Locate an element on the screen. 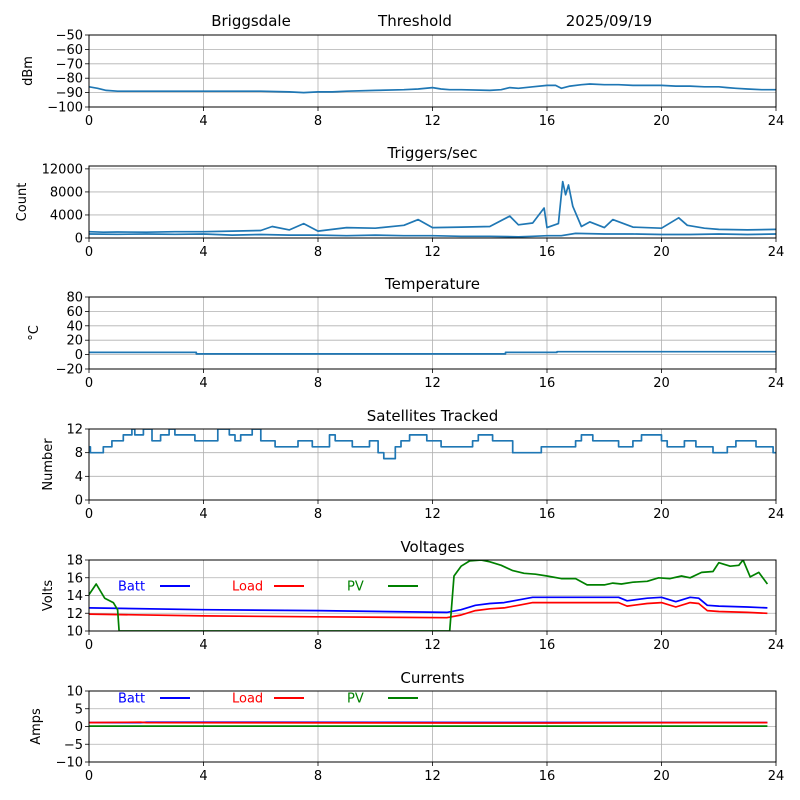  y-axis-label: Count is located at coordinates (22, 202).